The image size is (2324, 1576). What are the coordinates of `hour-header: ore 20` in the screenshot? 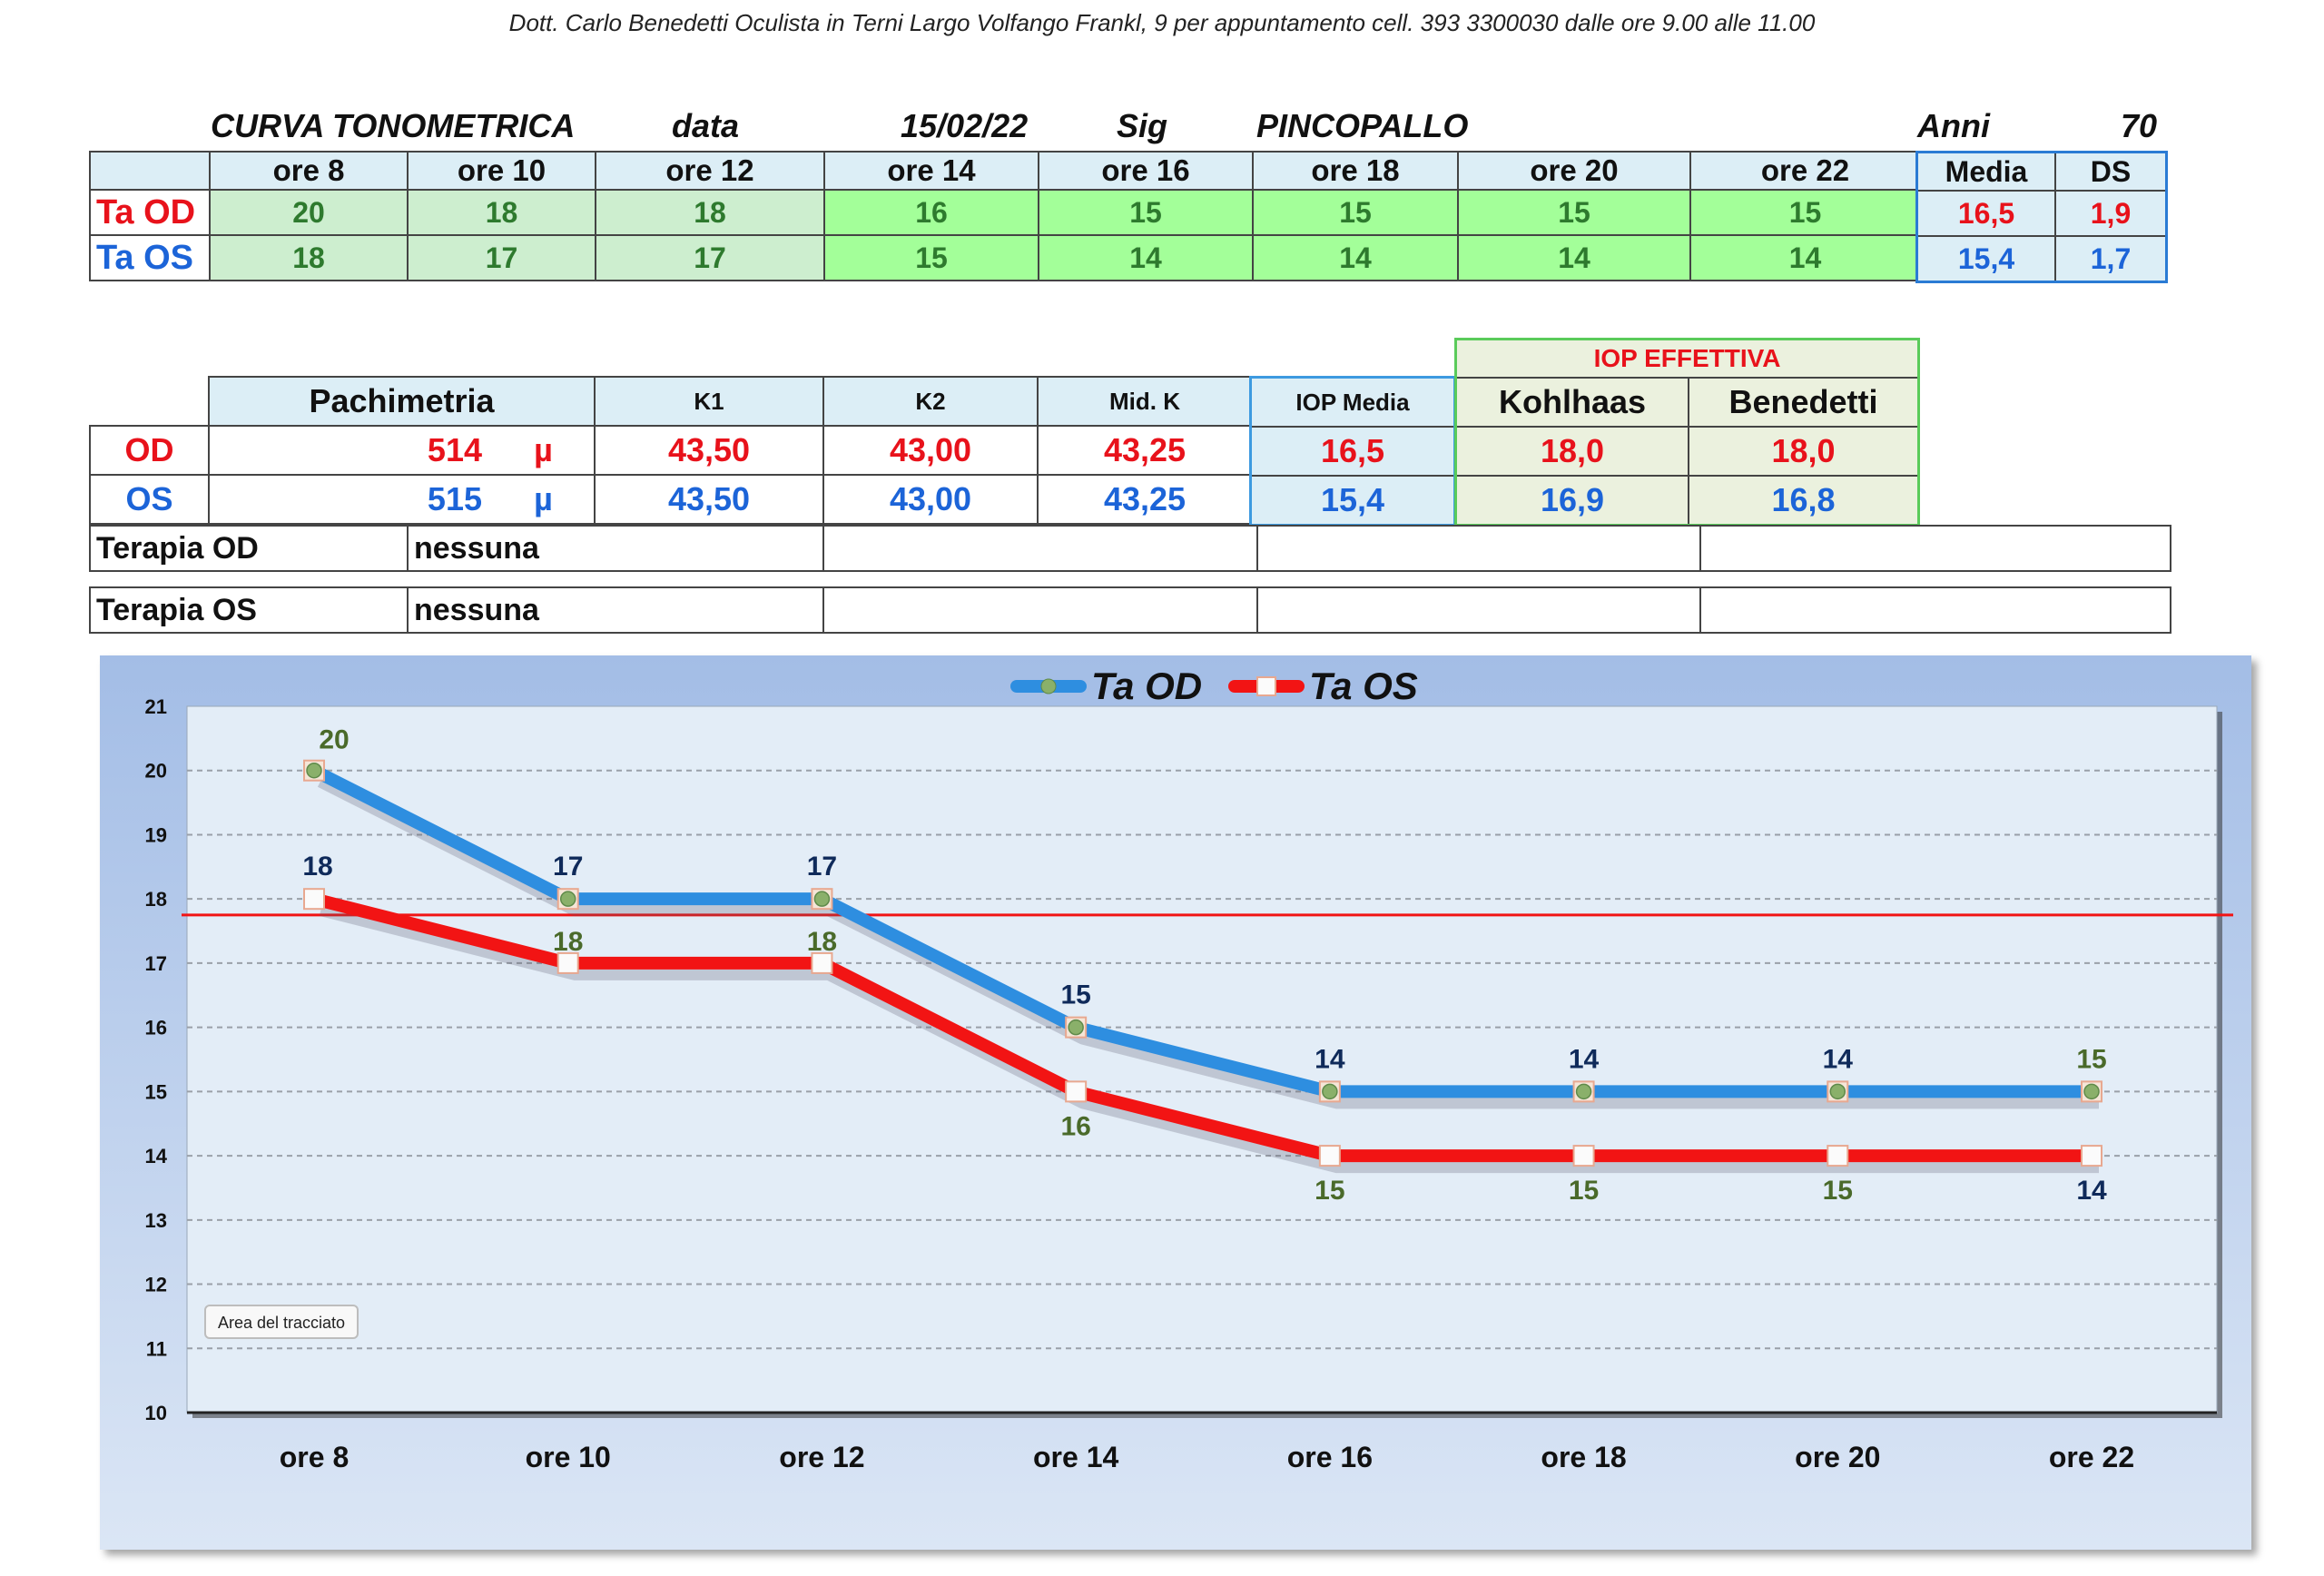 It's located at (1574, 171).